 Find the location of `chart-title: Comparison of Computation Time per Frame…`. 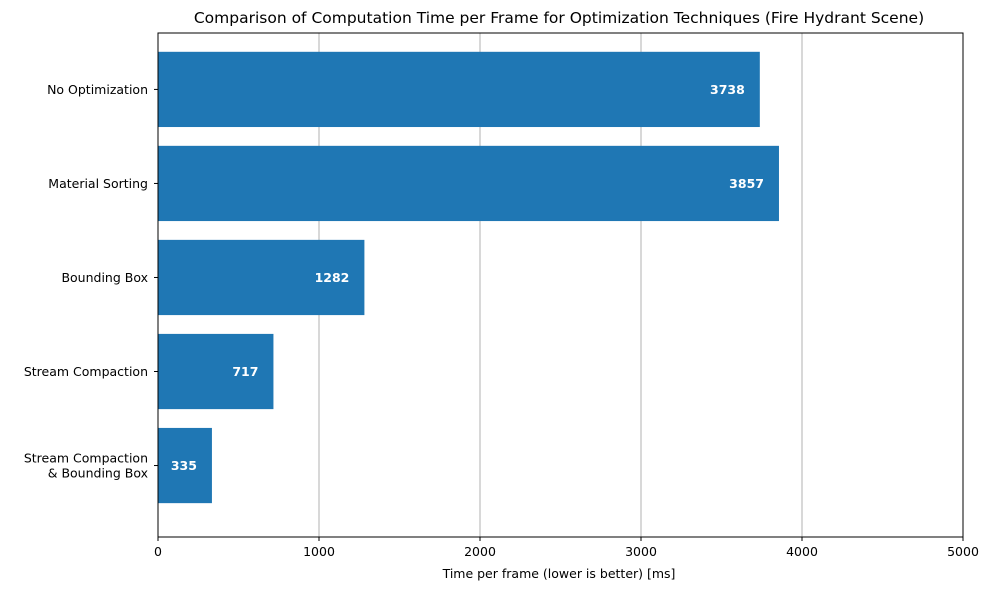

chart-title: Comparison of Computation Time per Frame… is located at coordinates (559, 18).